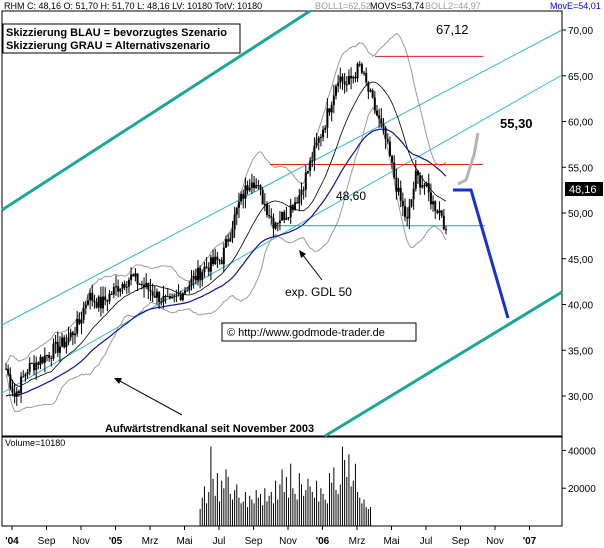 The image size is (604, 548). Describe the element at coordinates (461, 541) in the screenshot. I see `x-tick-label: Sep` at that location.